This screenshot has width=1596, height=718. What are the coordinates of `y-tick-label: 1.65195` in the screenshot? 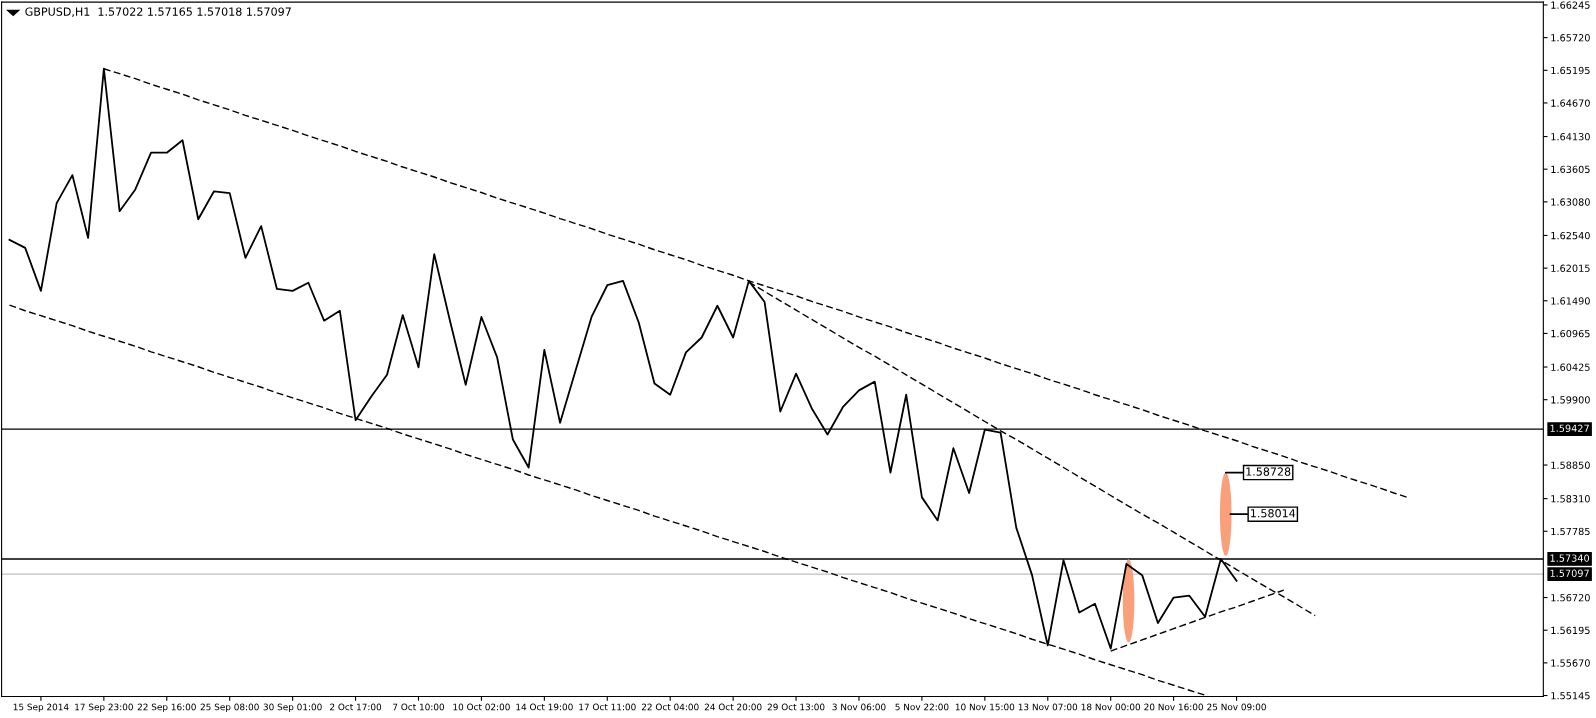 It's located at (1570, 70).